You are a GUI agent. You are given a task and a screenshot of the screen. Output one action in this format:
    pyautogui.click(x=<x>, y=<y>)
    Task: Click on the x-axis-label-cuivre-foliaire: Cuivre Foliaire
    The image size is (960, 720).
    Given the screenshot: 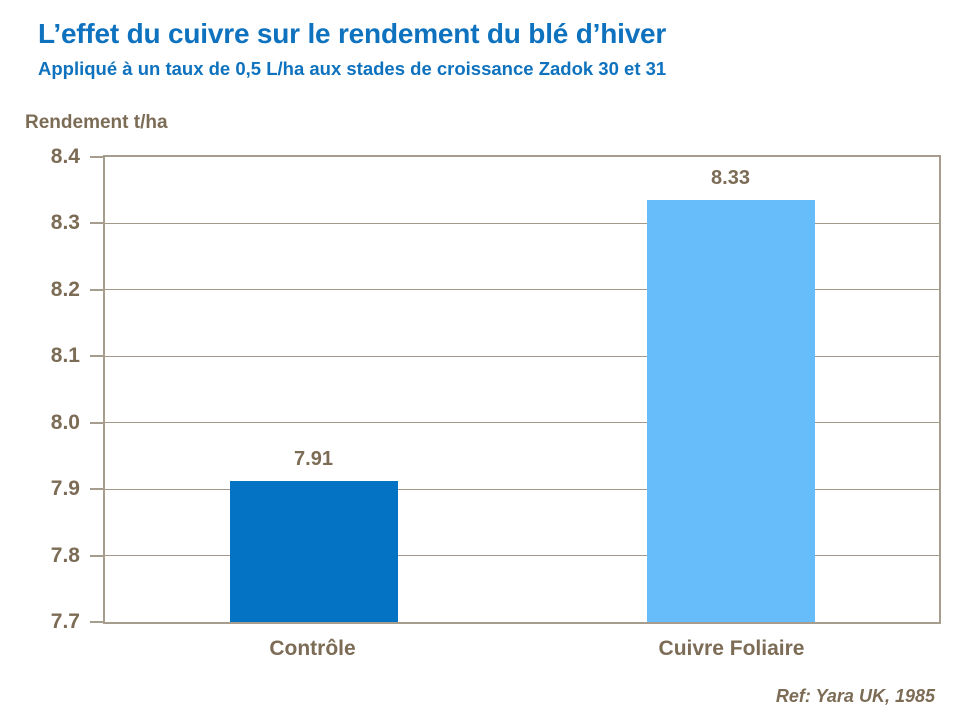 What is the action you would take?
    pyautogui.click(x=731, y=648)
    